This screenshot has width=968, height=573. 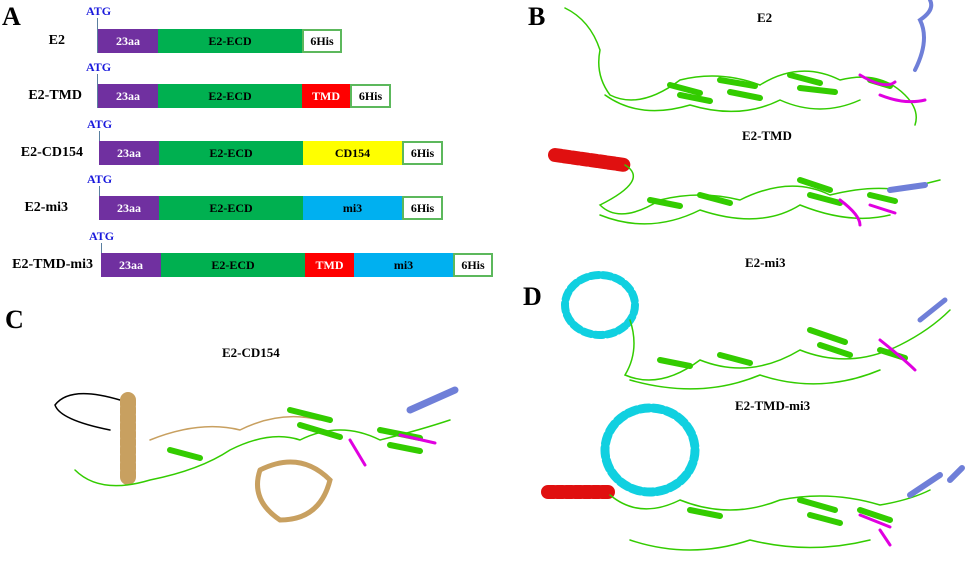 I want to click on panel-label-c: C, so click(x=14, y=319).